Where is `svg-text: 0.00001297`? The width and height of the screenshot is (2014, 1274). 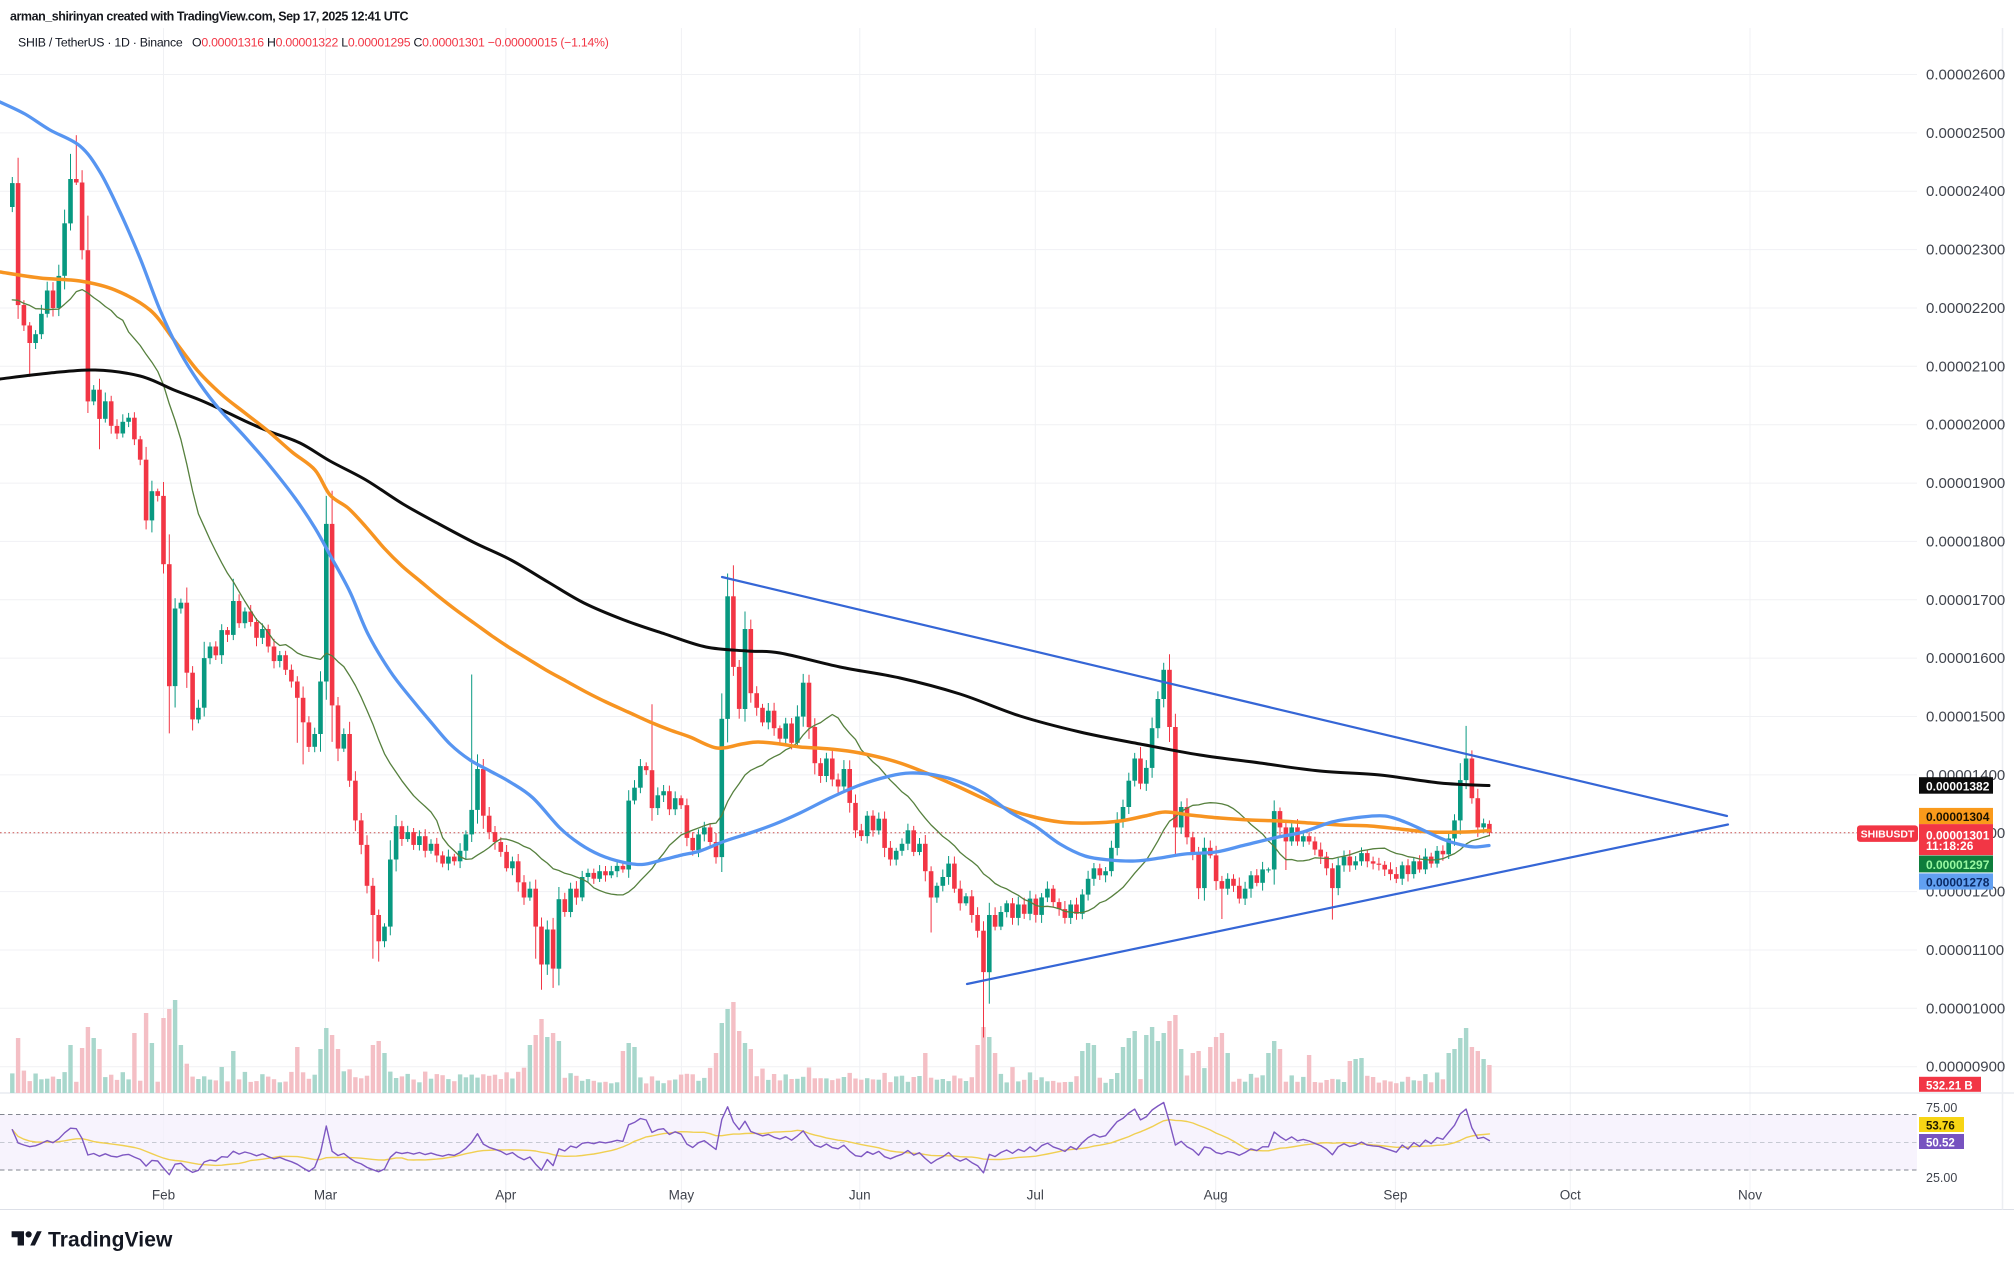
svg-text: 0.00001297 is located at coordinates (1958, 865).